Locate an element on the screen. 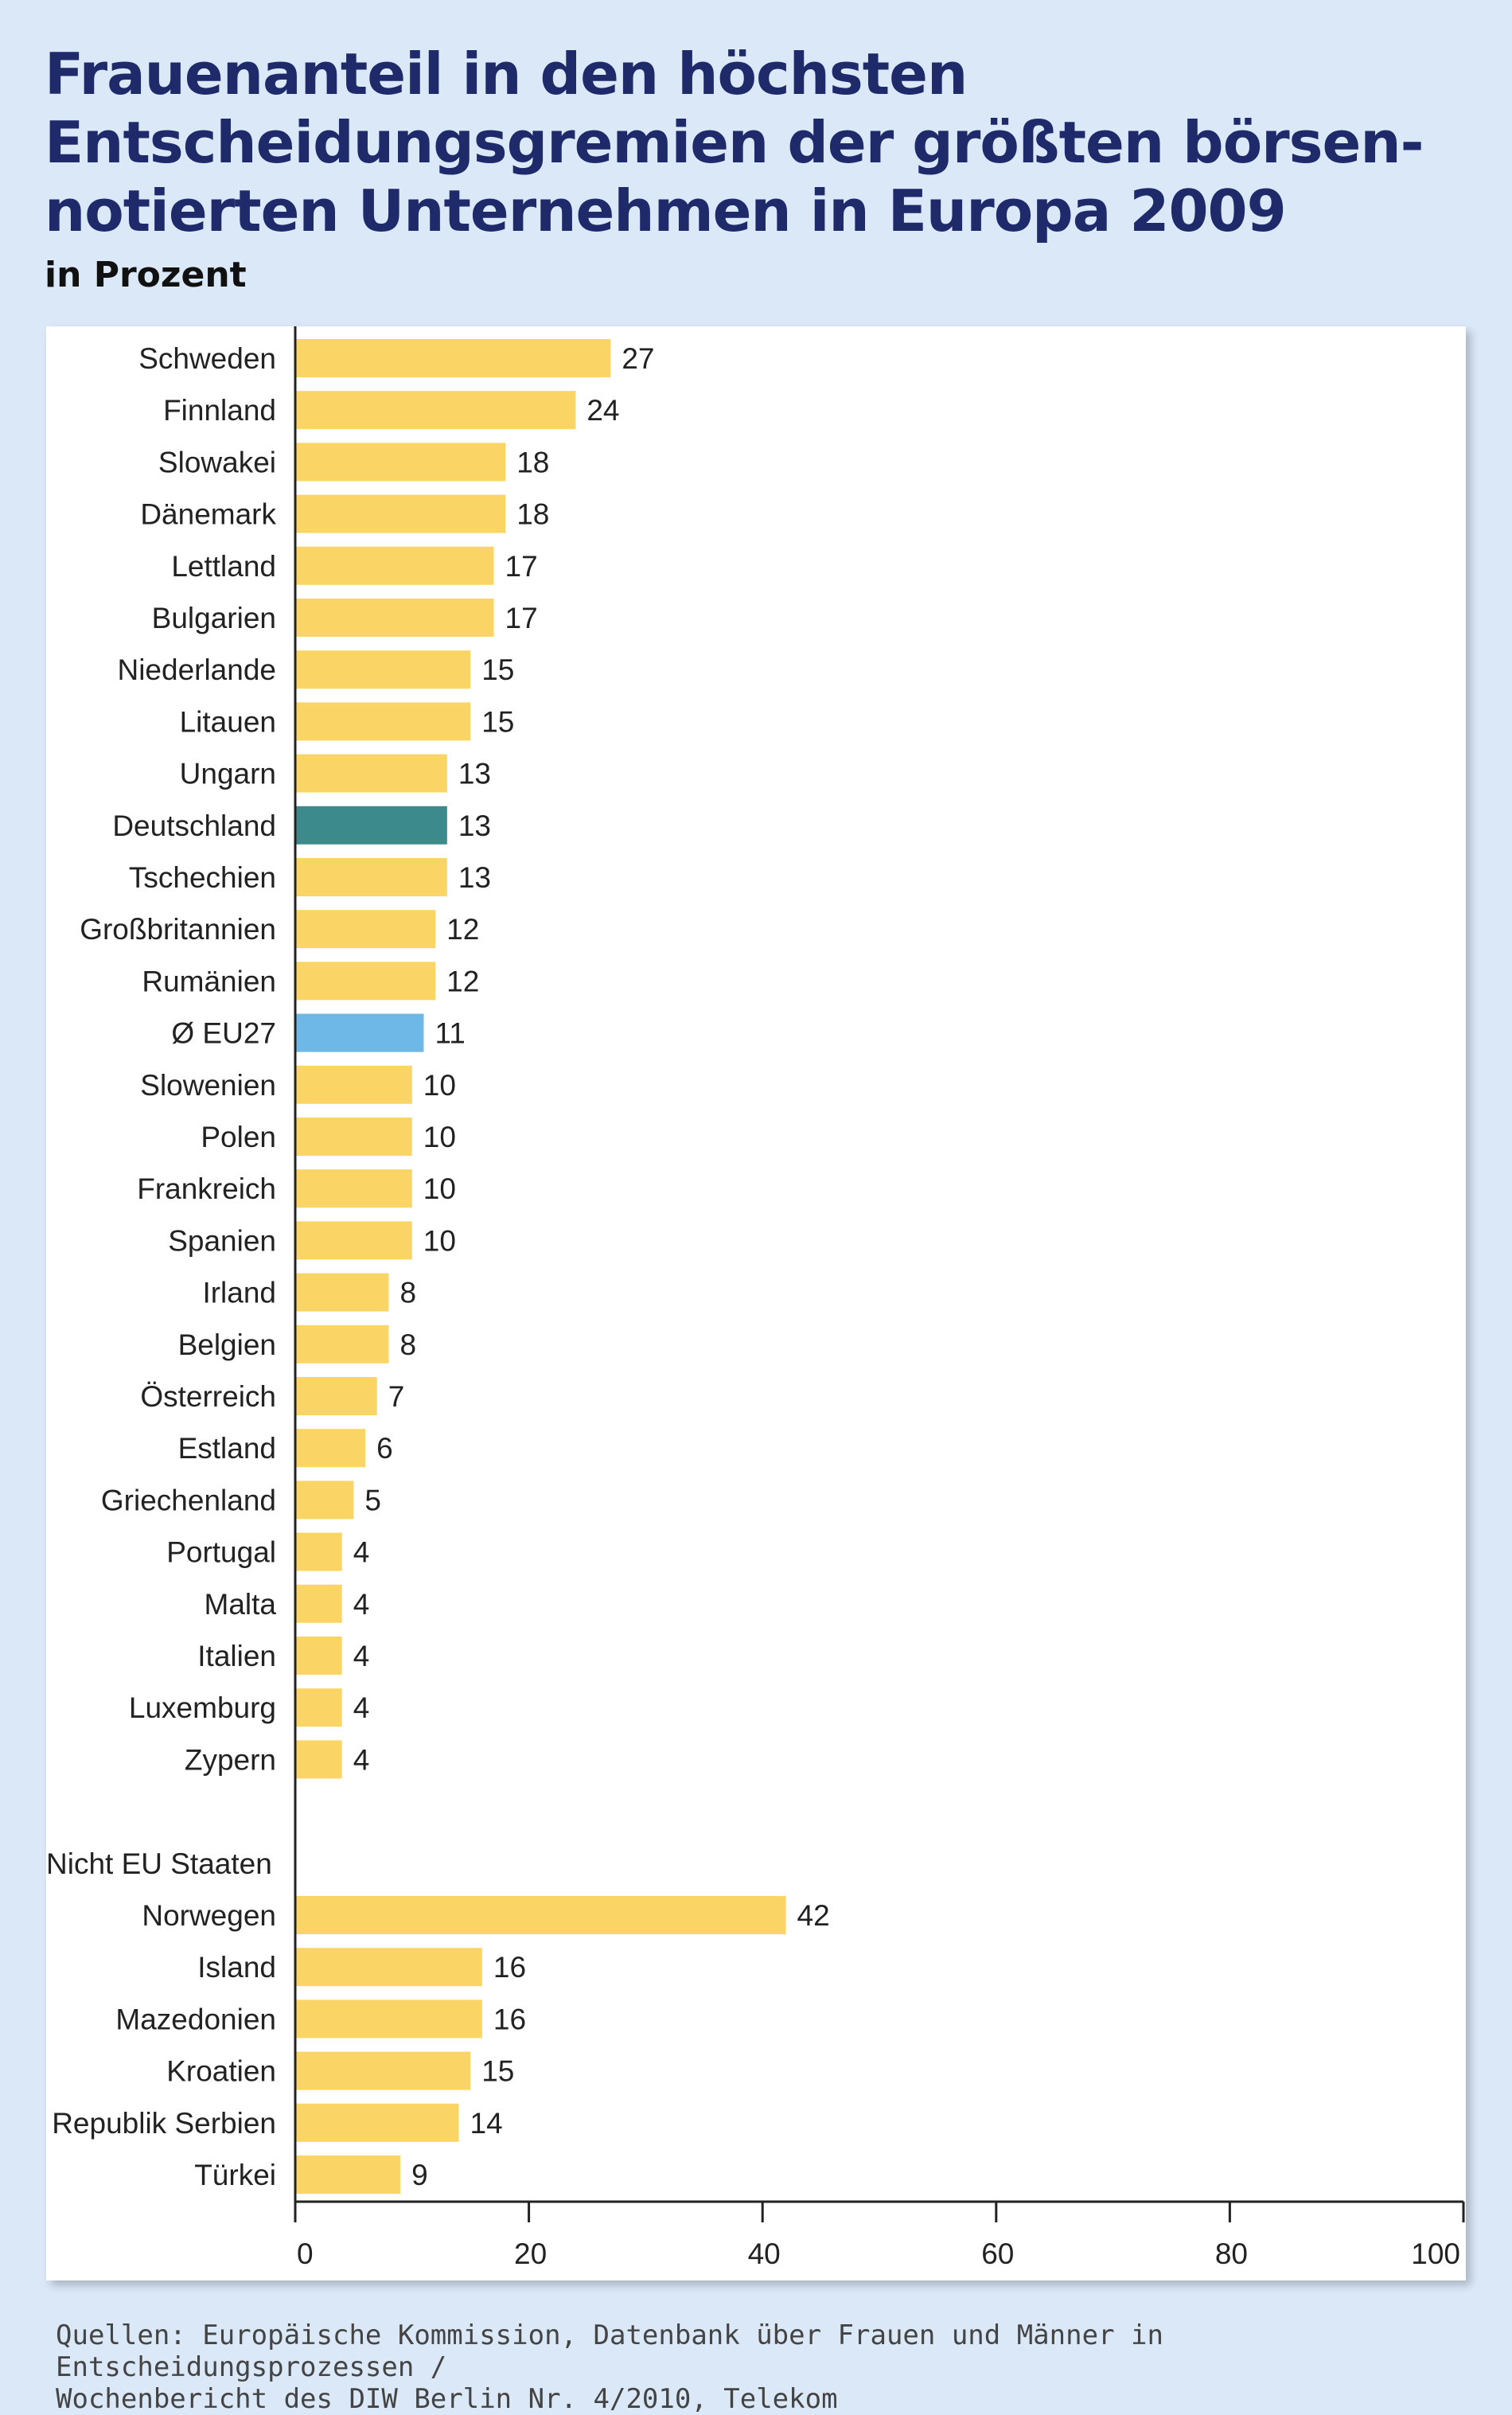  category-label: Schweden is located at coordinates (207, 358).